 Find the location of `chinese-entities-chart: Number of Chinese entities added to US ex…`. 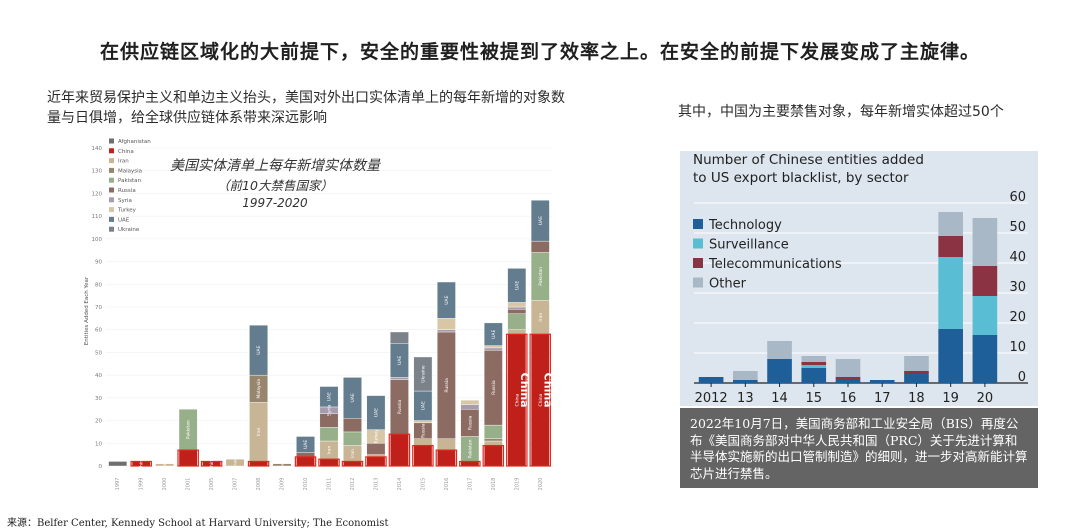

chinese-entities-chart: Number of Chinese entities added to US ex… is located at coordinates (860, 279).